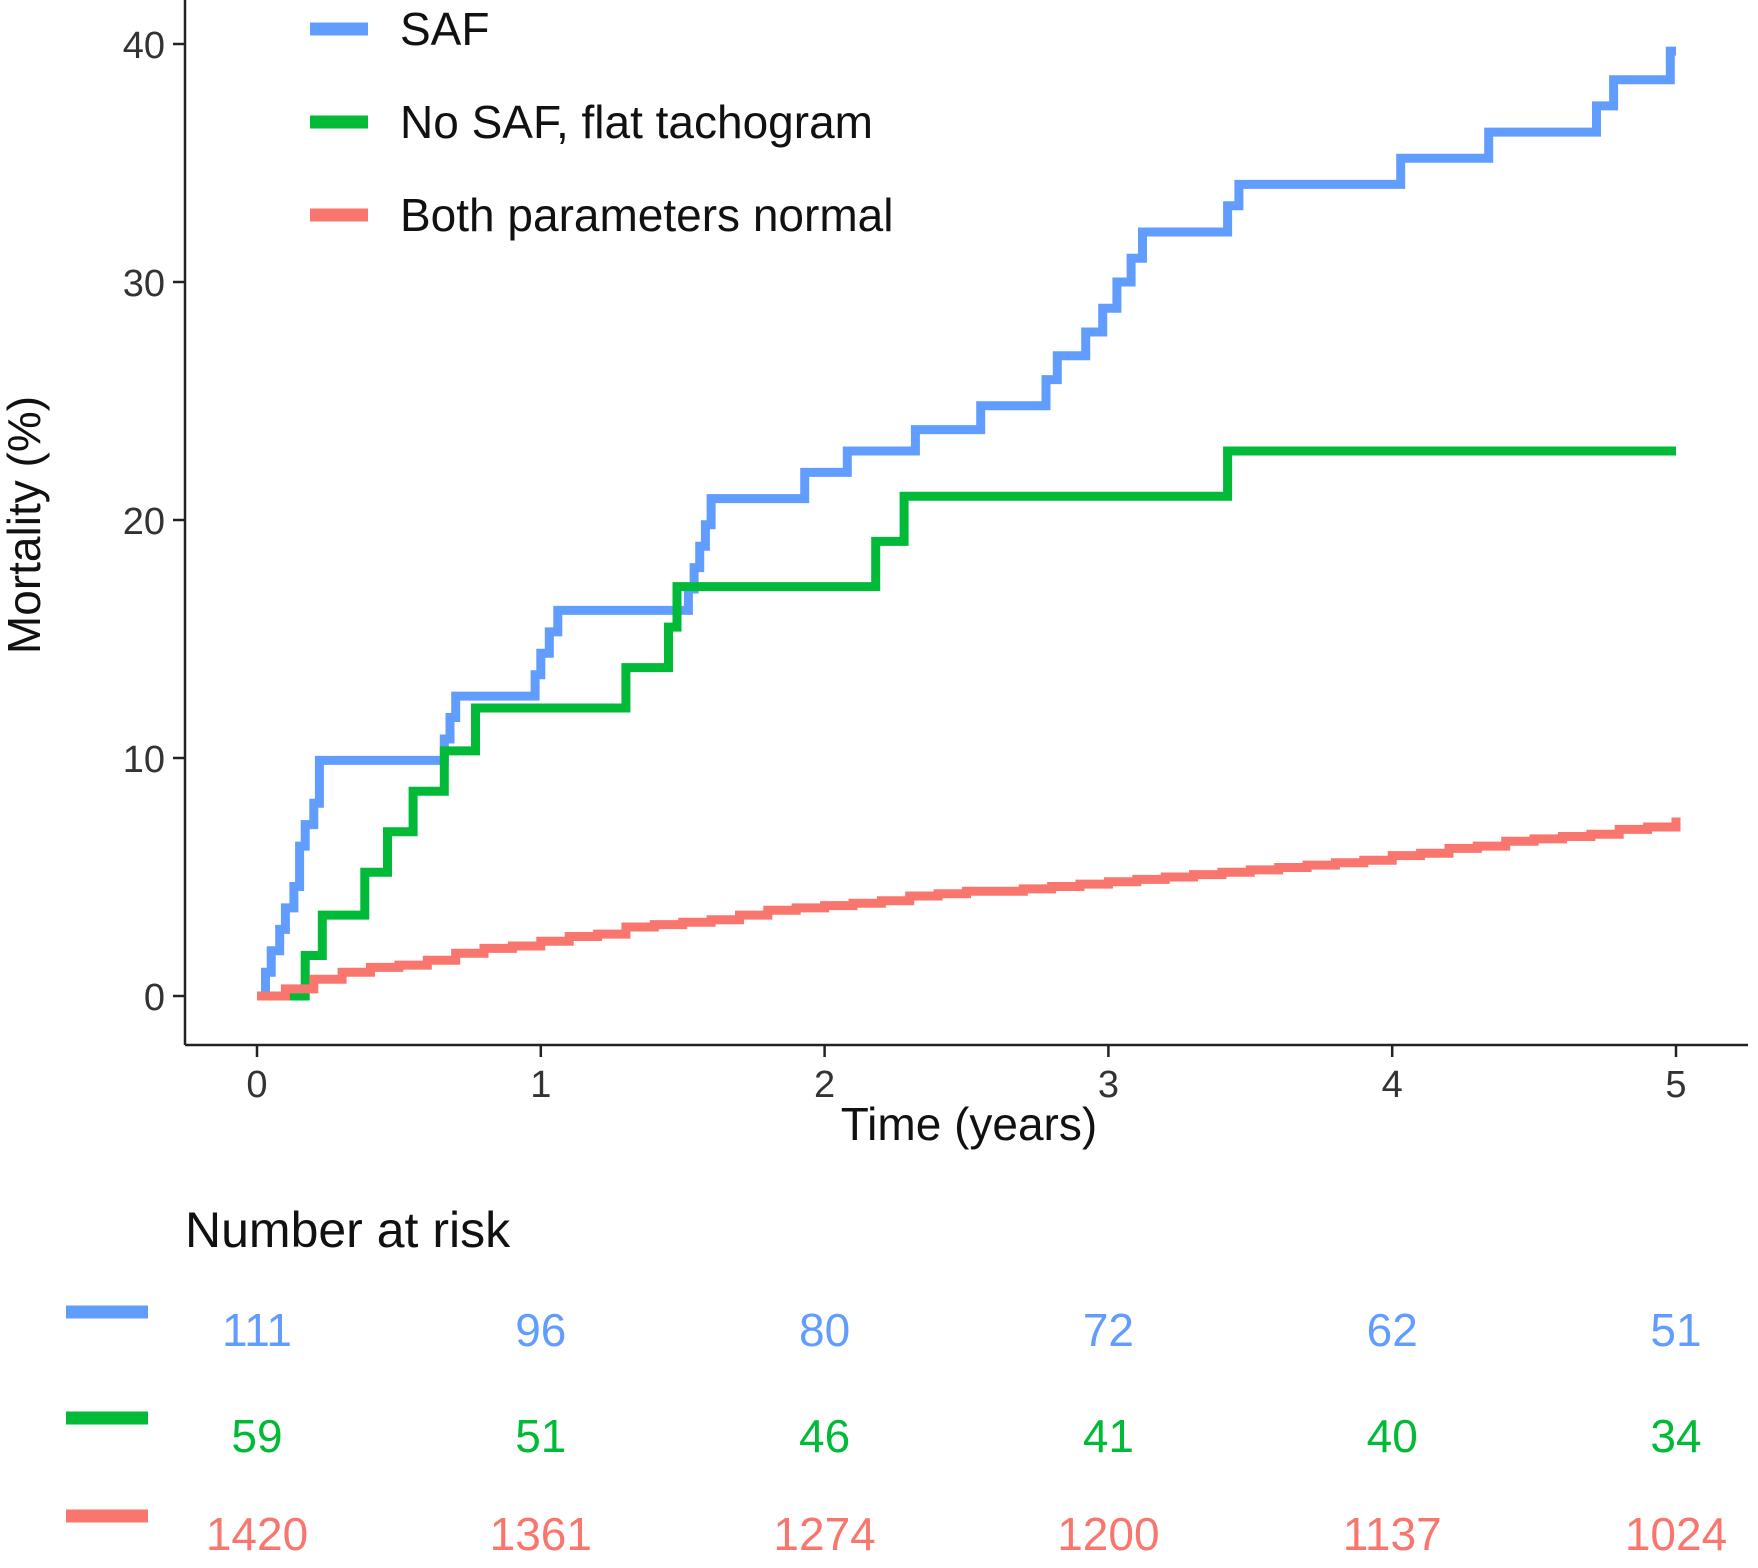  Describe the element at coordinates (1392, 1534) in the screenshot. I see `risk-count: 1137` at that location.